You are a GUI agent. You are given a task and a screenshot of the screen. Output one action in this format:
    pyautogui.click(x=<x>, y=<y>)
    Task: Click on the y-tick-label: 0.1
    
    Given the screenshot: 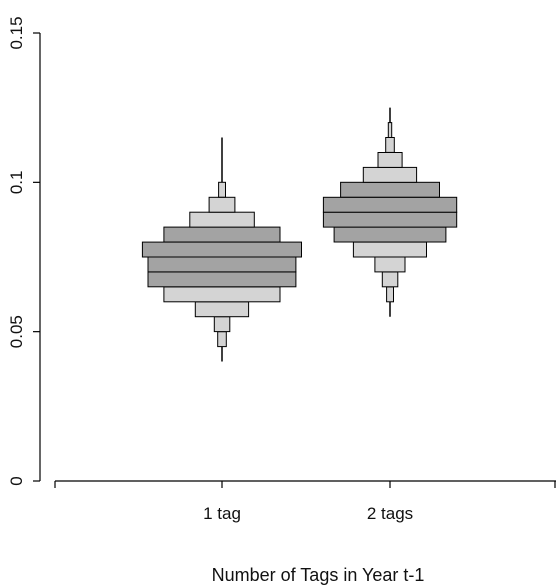 What is the action you would take?
    pyautogui.click(x=16, y=183)
    